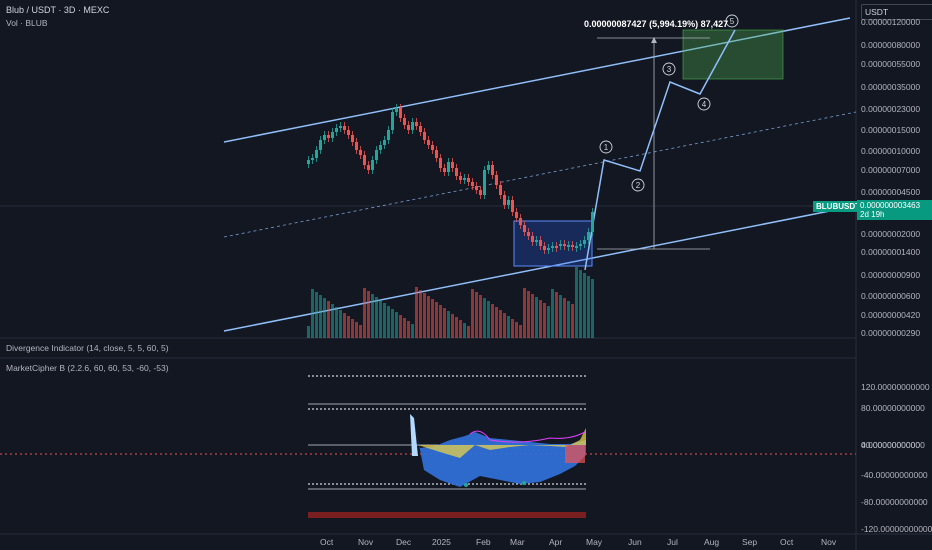  I want to click on target-zone-box, so click(733, 54).